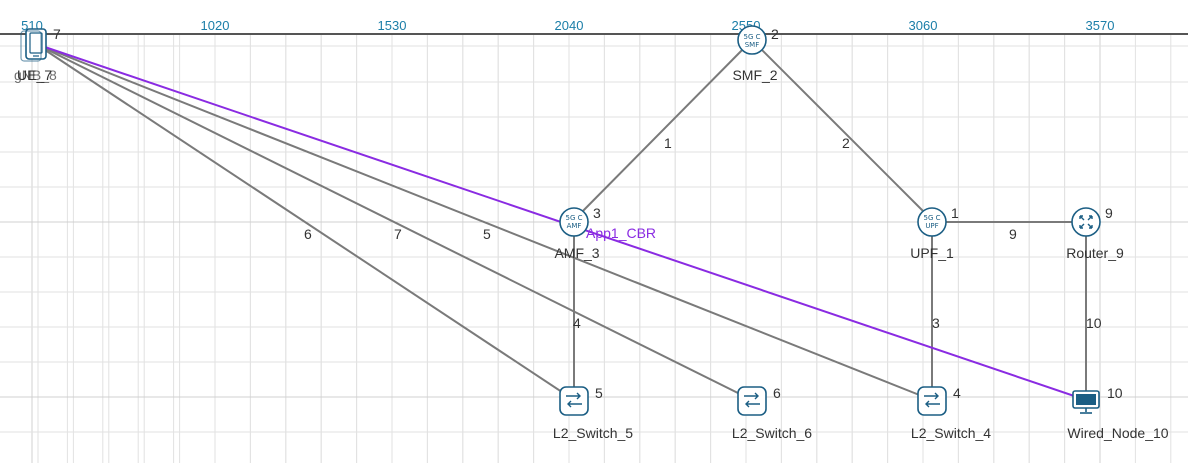 This screenshot has width=1188, height=463. Describe the element at coordinates (1100, 25) in the screenshot. I see `ruler-tick-label: 3570` at that location.